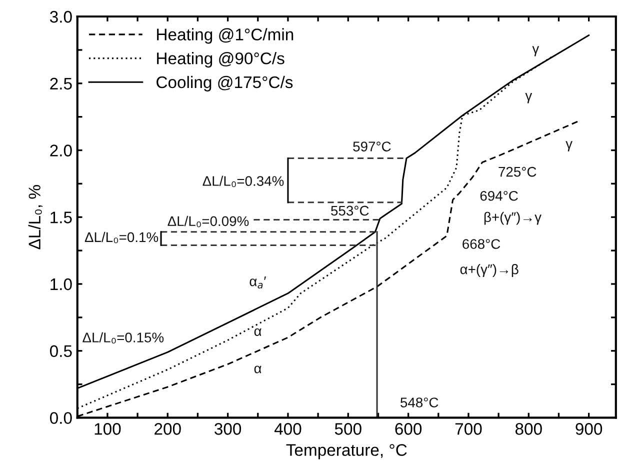  What do you see at coordinates (61, 16) in the screenshot?
I see `y-tick-label: 3.0` at bounding box center [61, 16].